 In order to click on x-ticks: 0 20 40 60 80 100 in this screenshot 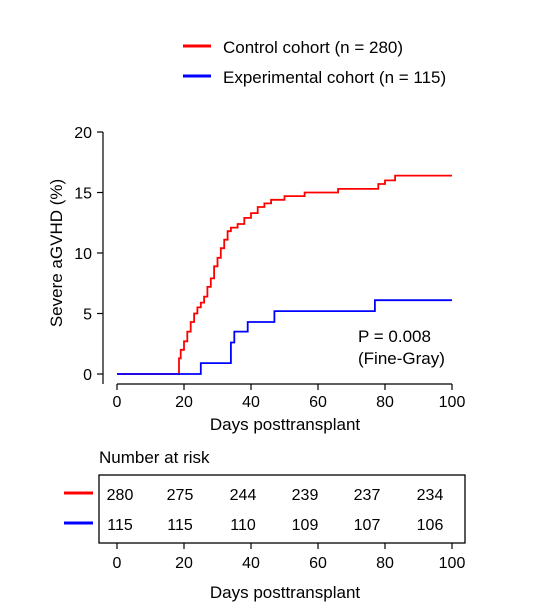, I will do `click(289, 397)`.